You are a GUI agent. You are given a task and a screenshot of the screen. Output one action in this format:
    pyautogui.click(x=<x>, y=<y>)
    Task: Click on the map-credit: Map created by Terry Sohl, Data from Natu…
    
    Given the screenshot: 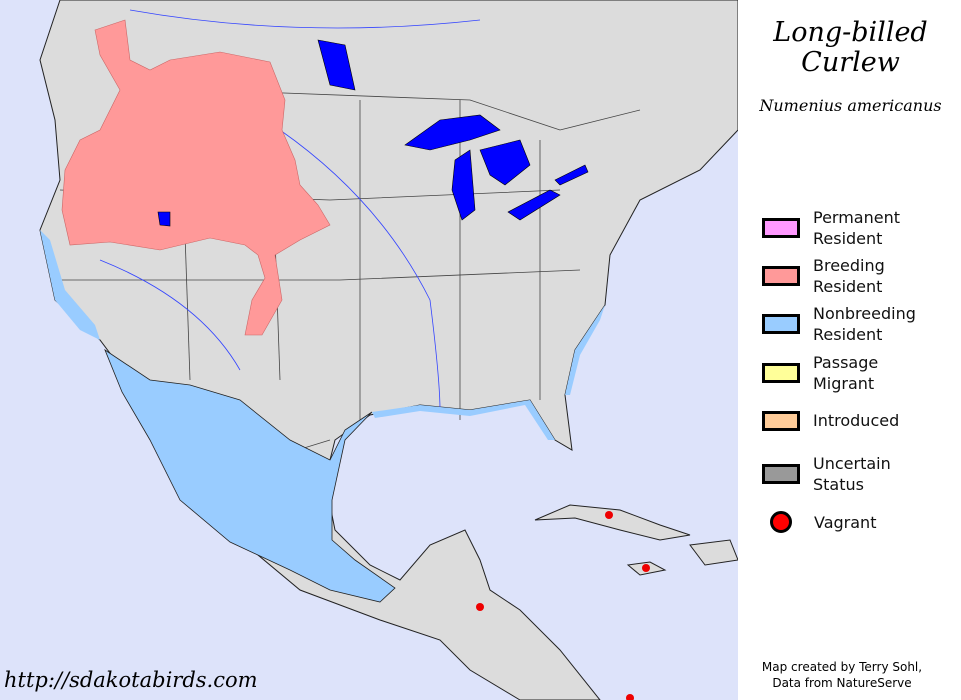 What is the action you would take?
    pyautogui.click(x=842, y=675)
    